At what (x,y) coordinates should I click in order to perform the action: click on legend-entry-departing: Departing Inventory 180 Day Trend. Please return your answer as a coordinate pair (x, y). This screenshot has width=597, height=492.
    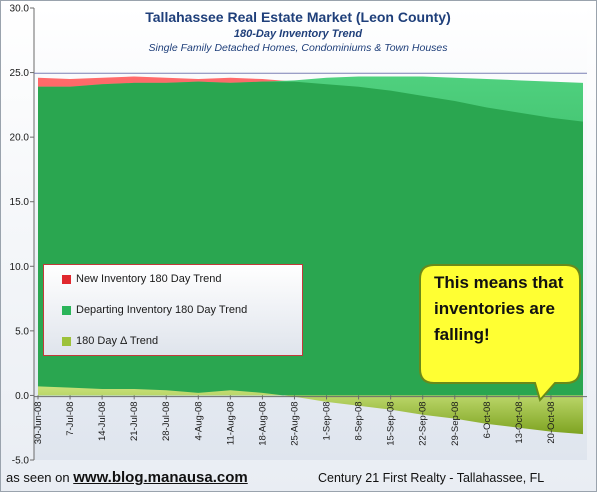
    Looking at the image, I should click on (155, 311).